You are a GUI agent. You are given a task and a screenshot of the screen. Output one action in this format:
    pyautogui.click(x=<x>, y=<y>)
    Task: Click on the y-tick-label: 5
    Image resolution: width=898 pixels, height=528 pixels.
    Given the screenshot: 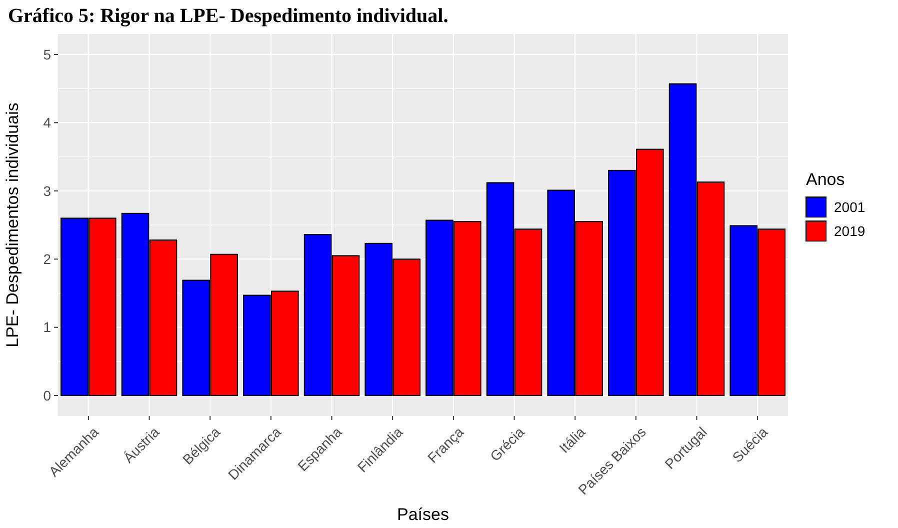 What is the action you would take?
    pyautogui.click(x=47, y=54)
    